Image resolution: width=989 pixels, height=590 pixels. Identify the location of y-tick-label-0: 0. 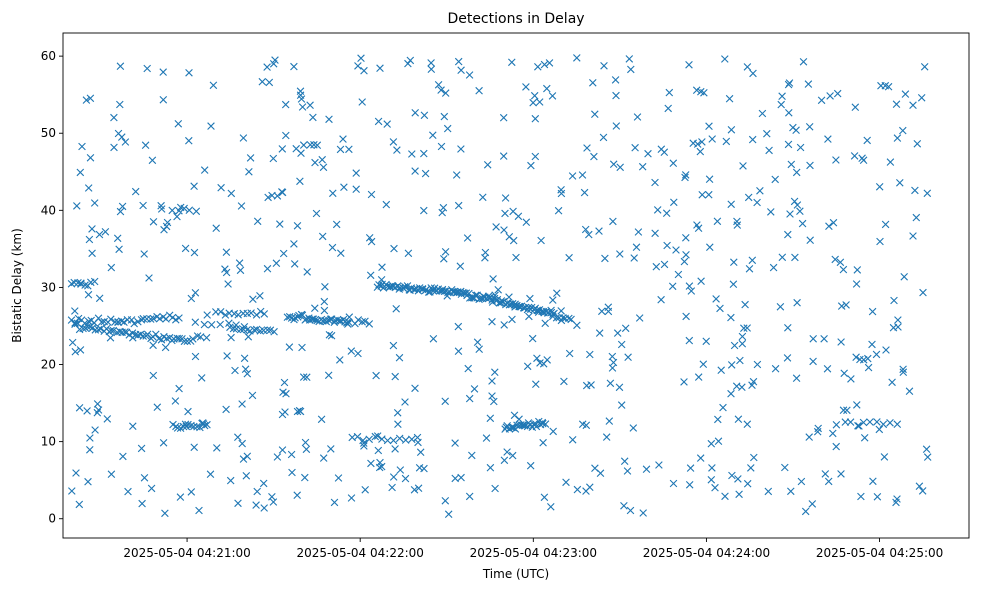
(52, 519).